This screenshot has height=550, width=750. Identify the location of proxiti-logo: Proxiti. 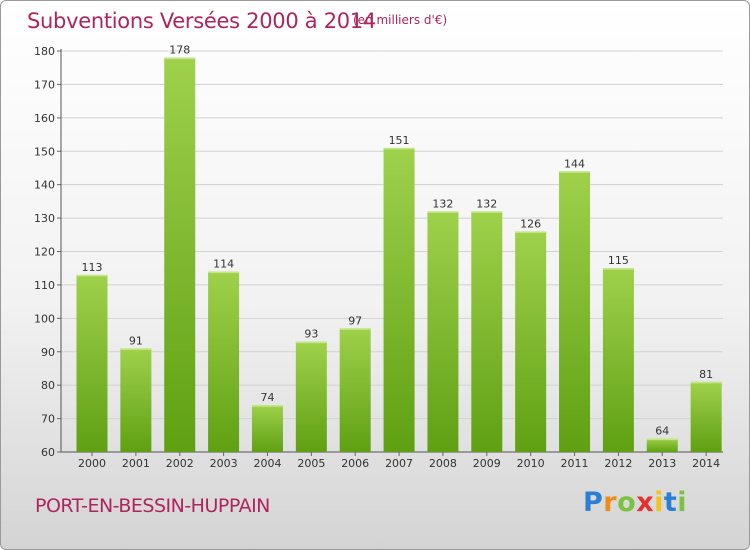
(635, 502).